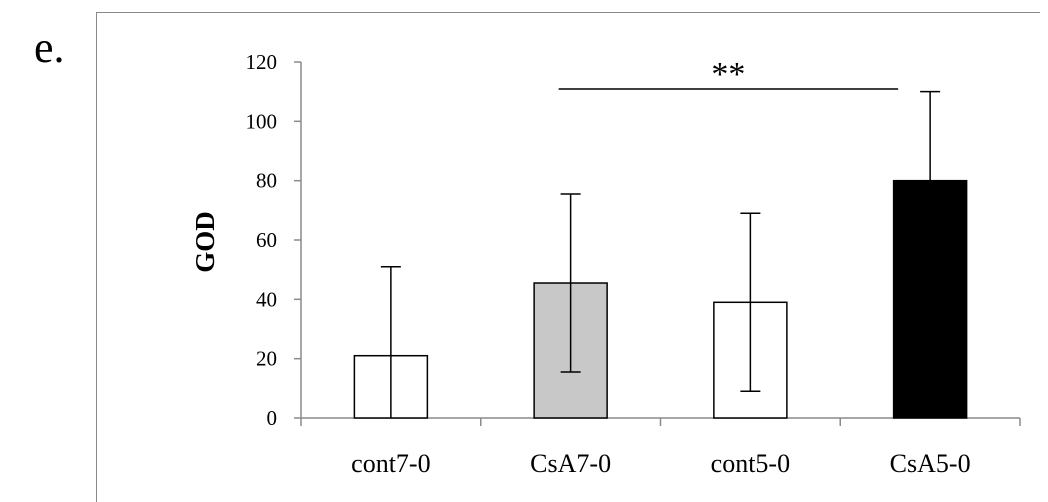  Describe the element at coordinates (750, 463) in the screenshot. I see `x-tick-label: cont5-0` at that location.